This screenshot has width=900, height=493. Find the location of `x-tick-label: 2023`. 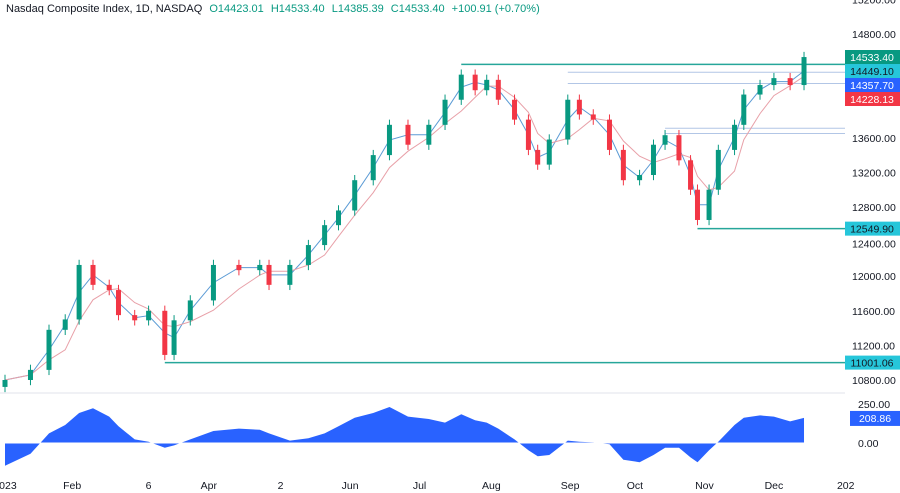

x-tick-label: 2023 is located at coordinates (8, 486).